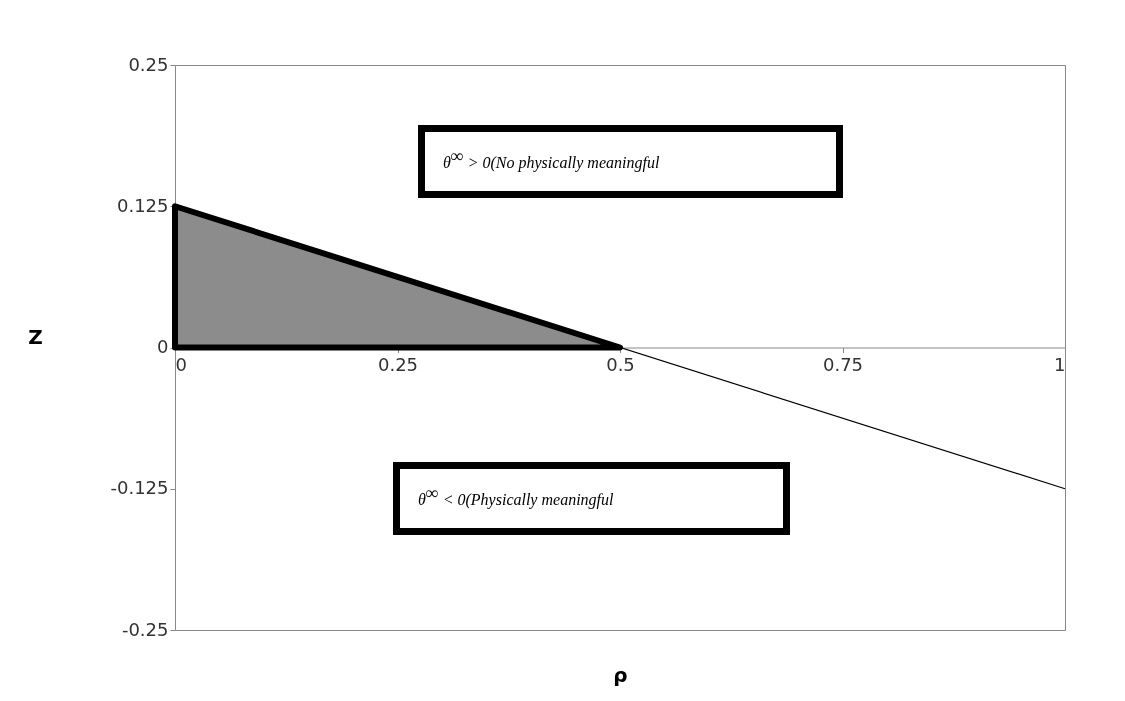  Describe the element at coordinates (139, 488) in the screenshot. I see `y-tick-label: -0.125` at that location.